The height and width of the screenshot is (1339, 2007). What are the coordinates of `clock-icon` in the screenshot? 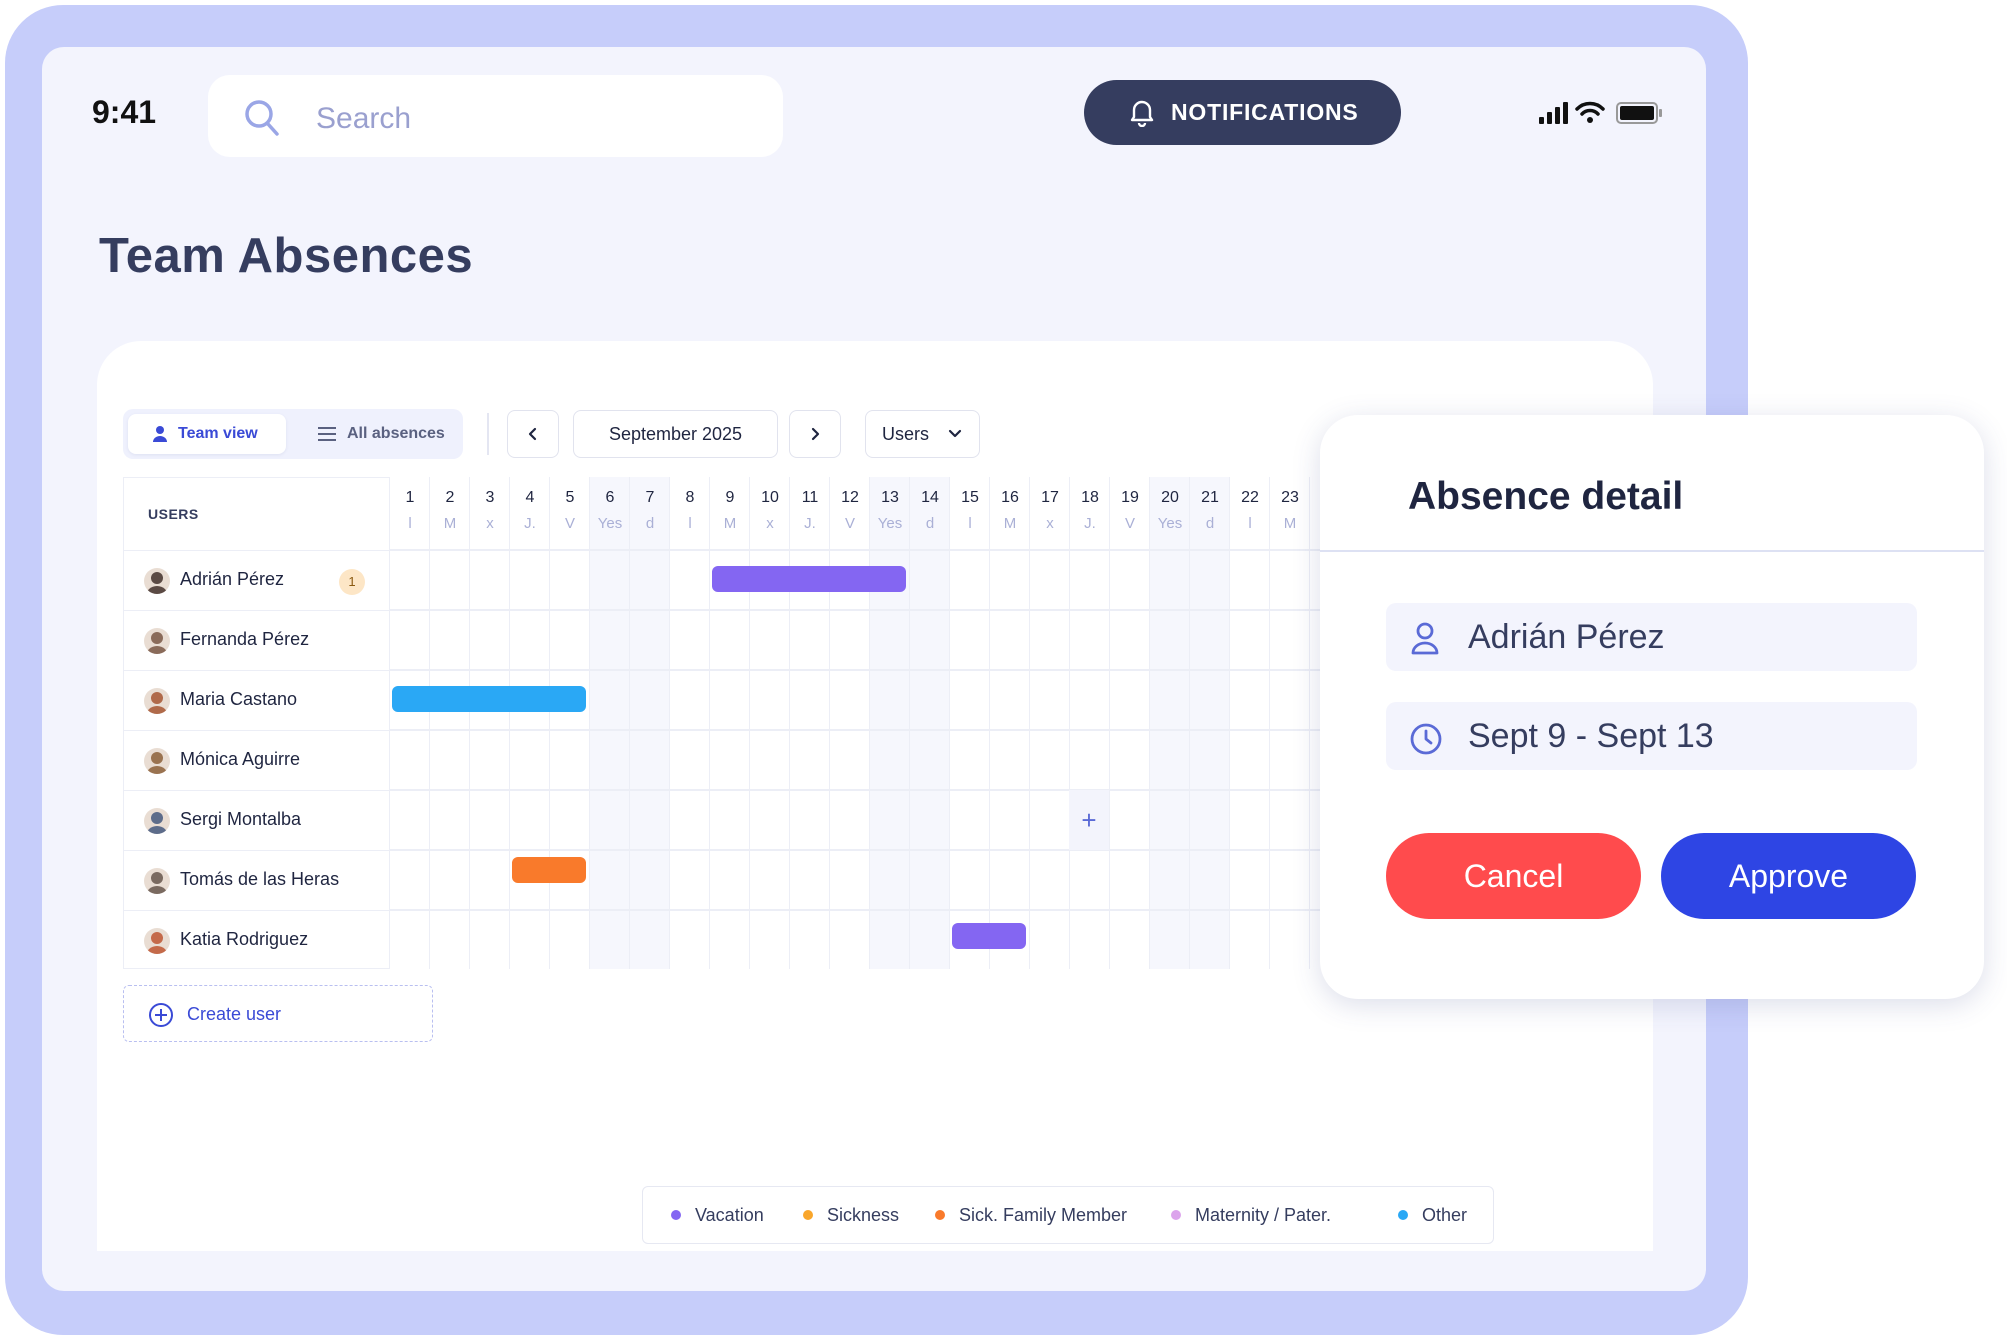 It's located at (1426, 739).